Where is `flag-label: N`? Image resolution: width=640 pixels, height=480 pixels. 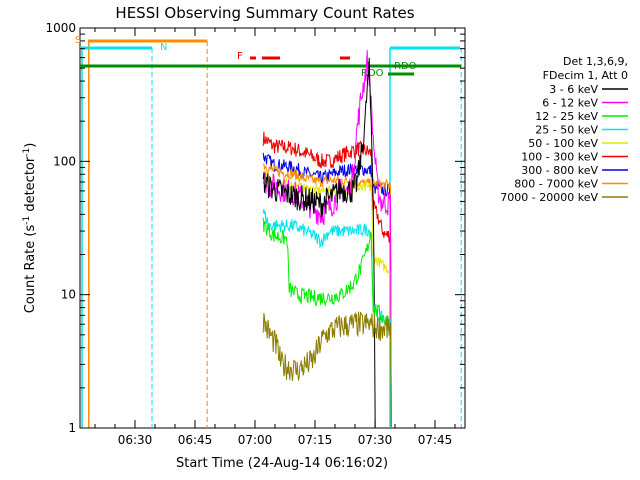 flag-label: N is located at coordinates (163, 47).